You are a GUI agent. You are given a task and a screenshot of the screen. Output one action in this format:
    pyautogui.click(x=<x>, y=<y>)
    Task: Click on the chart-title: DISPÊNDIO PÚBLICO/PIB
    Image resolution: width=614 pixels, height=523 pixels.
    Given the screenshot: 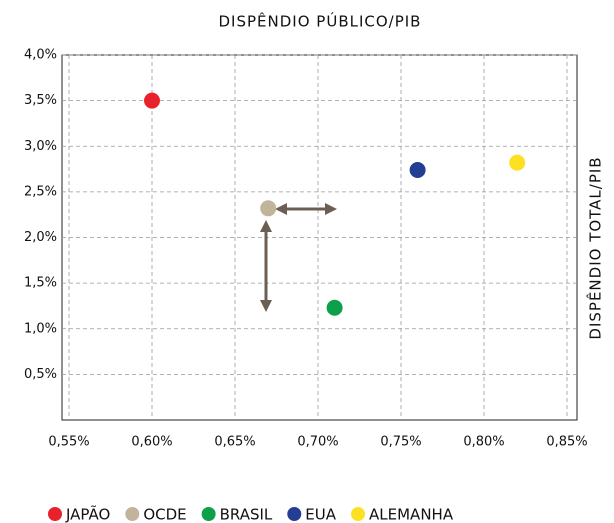 What is the action you would take?
    pyautogui.click(x=320, y=21)
    